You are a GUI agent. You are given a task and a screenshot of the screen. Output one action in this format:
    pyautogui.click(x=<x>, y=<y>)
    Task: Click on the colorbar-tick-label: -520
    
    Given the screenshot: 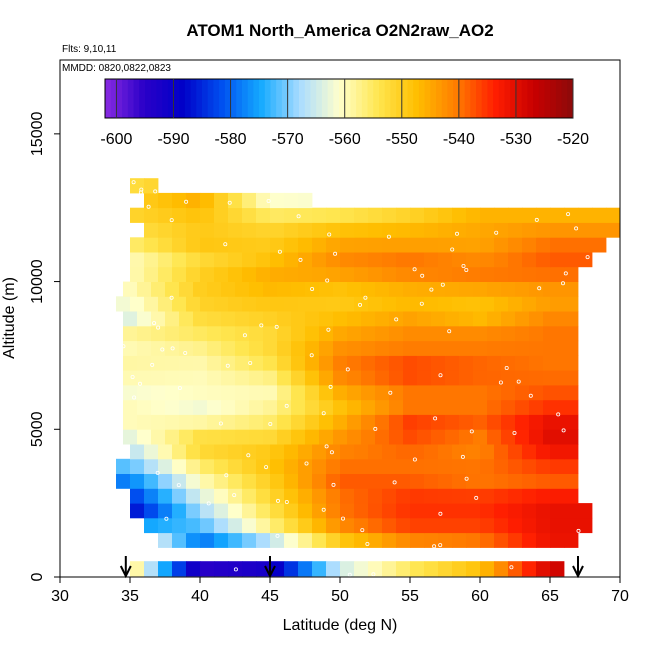 What is the action you would take?
    pyautogui.click(x=573, y=139)
    